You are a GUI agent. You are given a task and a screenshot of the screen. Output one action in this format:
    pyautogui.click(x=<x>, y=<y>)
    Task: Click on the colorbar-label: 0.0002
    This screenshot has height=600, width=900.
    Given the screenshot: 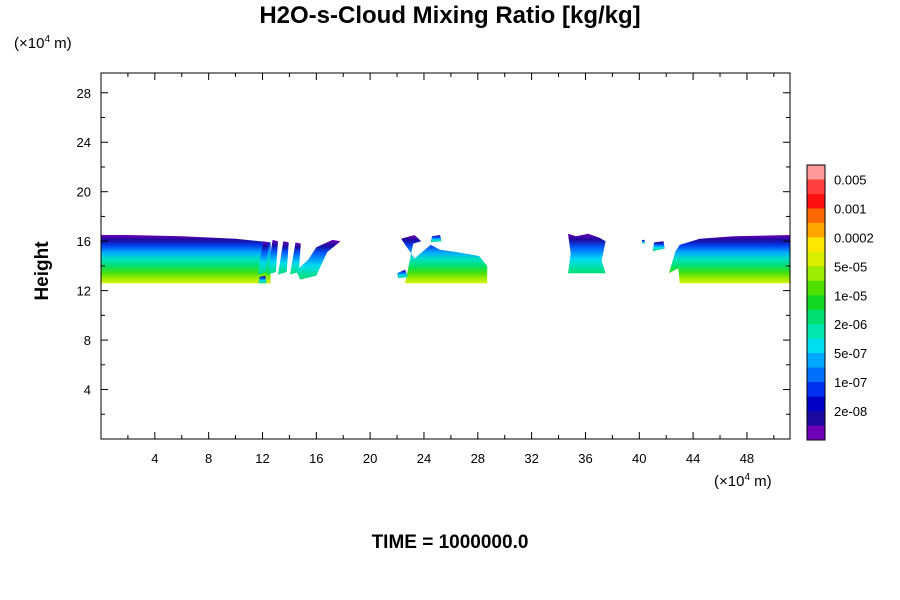 What is the action you would take?
    pyautogui.click(x=854, y=237)
    